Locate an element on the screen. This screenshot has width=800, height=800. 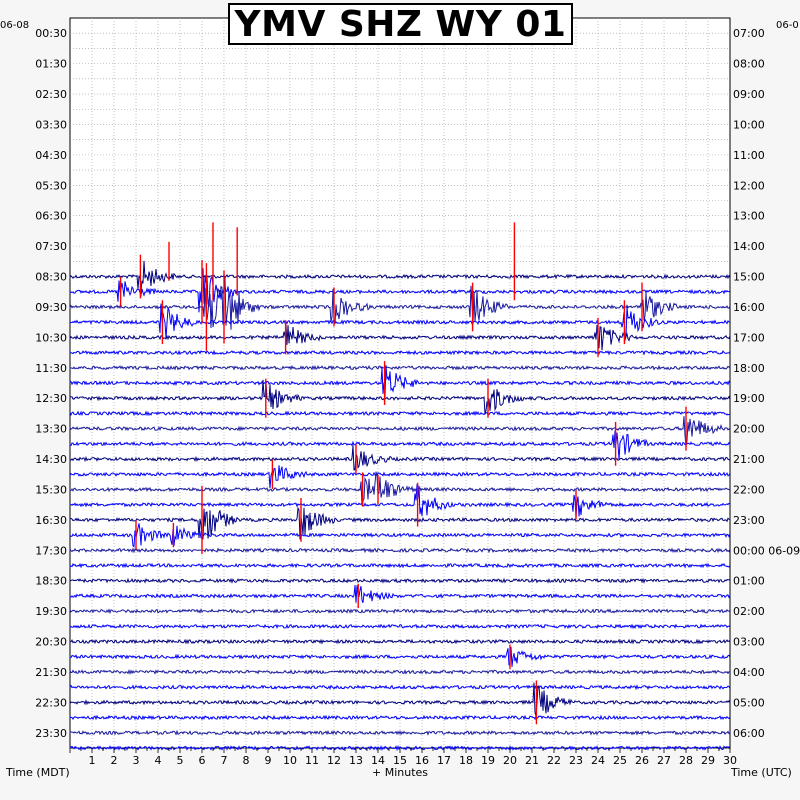
left-time-label: 01:30 is located at coordinates (51, 64).